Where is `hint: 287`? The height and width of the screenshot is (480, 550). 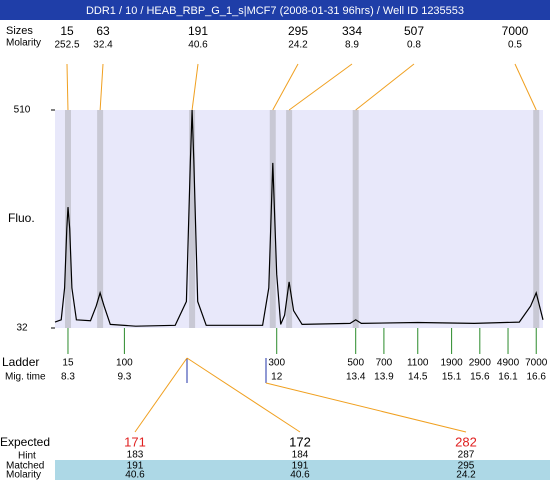
hint: 287 is located at coordinates (466, 455).